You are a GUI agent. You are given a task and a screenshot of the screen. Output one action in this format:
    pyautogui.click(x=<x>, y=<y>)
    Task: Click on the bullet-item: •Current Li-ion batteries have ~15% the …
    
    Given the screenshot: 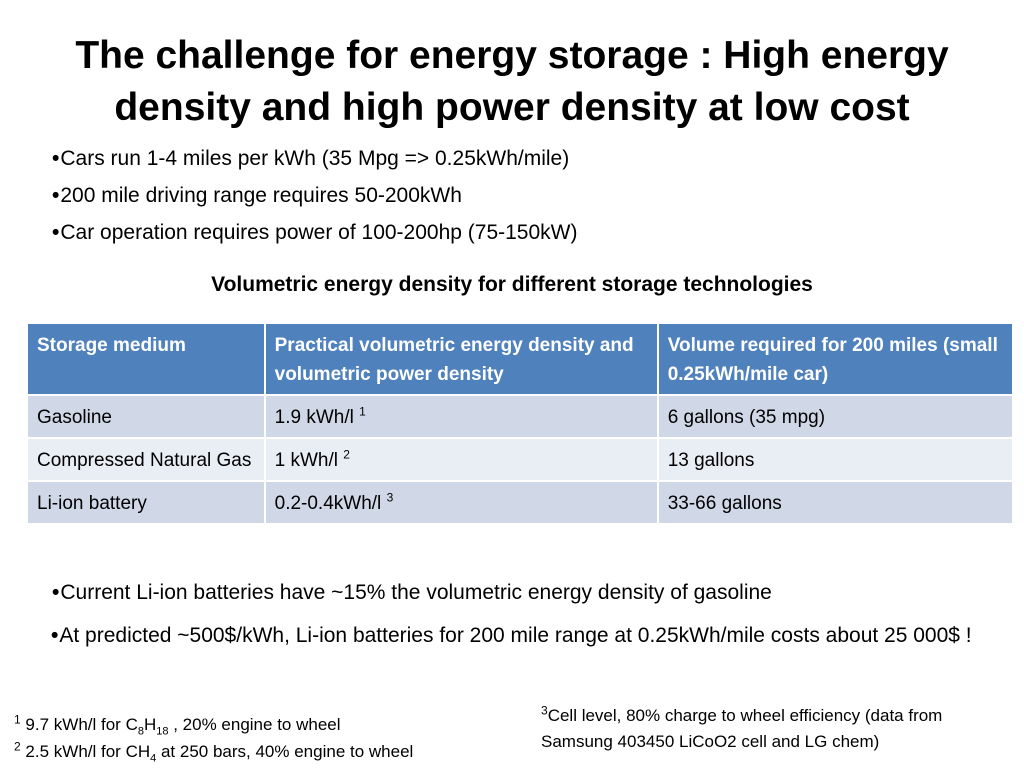 What is the action you would take?
    pyautogui.click(x=522, y=592)
    